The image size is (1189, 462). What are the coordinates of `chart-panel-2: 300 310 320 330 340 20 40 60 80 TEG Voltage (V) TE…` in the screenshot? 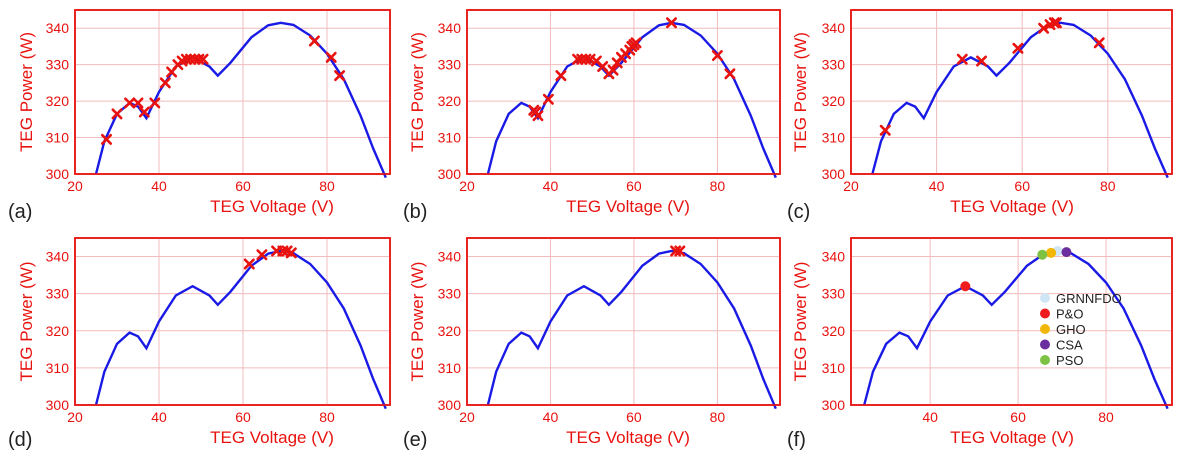 It's located at (592, 116).